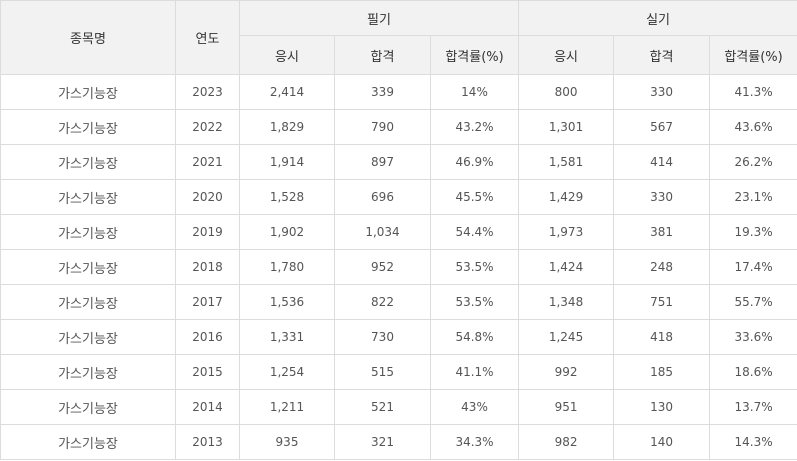  Describe the element at coordinates (566, 302) in the screenshot. I see `cell-practical-applicants: 1,348` at that location.